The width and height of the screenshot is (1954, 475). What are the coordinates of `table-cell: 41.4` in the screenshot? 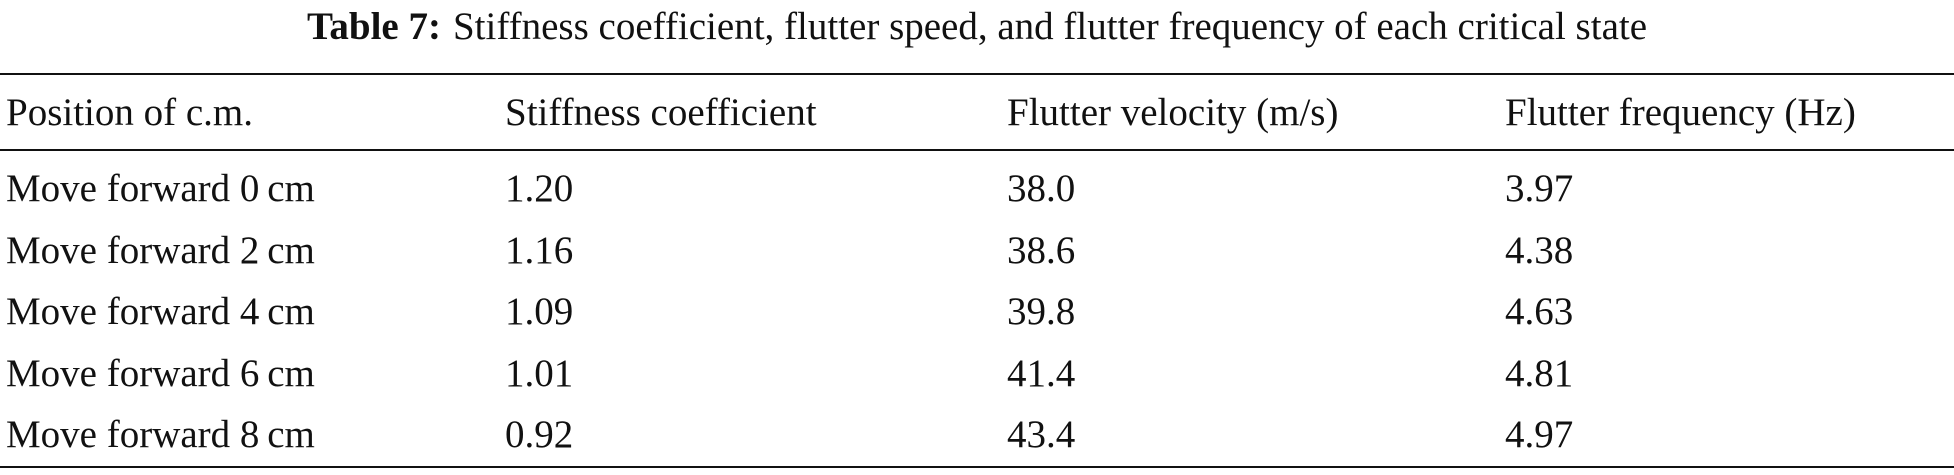 It's located at (1041, 373).